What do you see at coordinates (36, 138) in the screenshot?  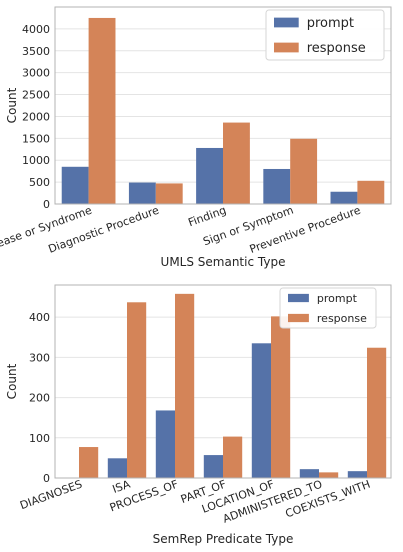 I see `y-tick-label: 1500` at bounding box center [36, 138].